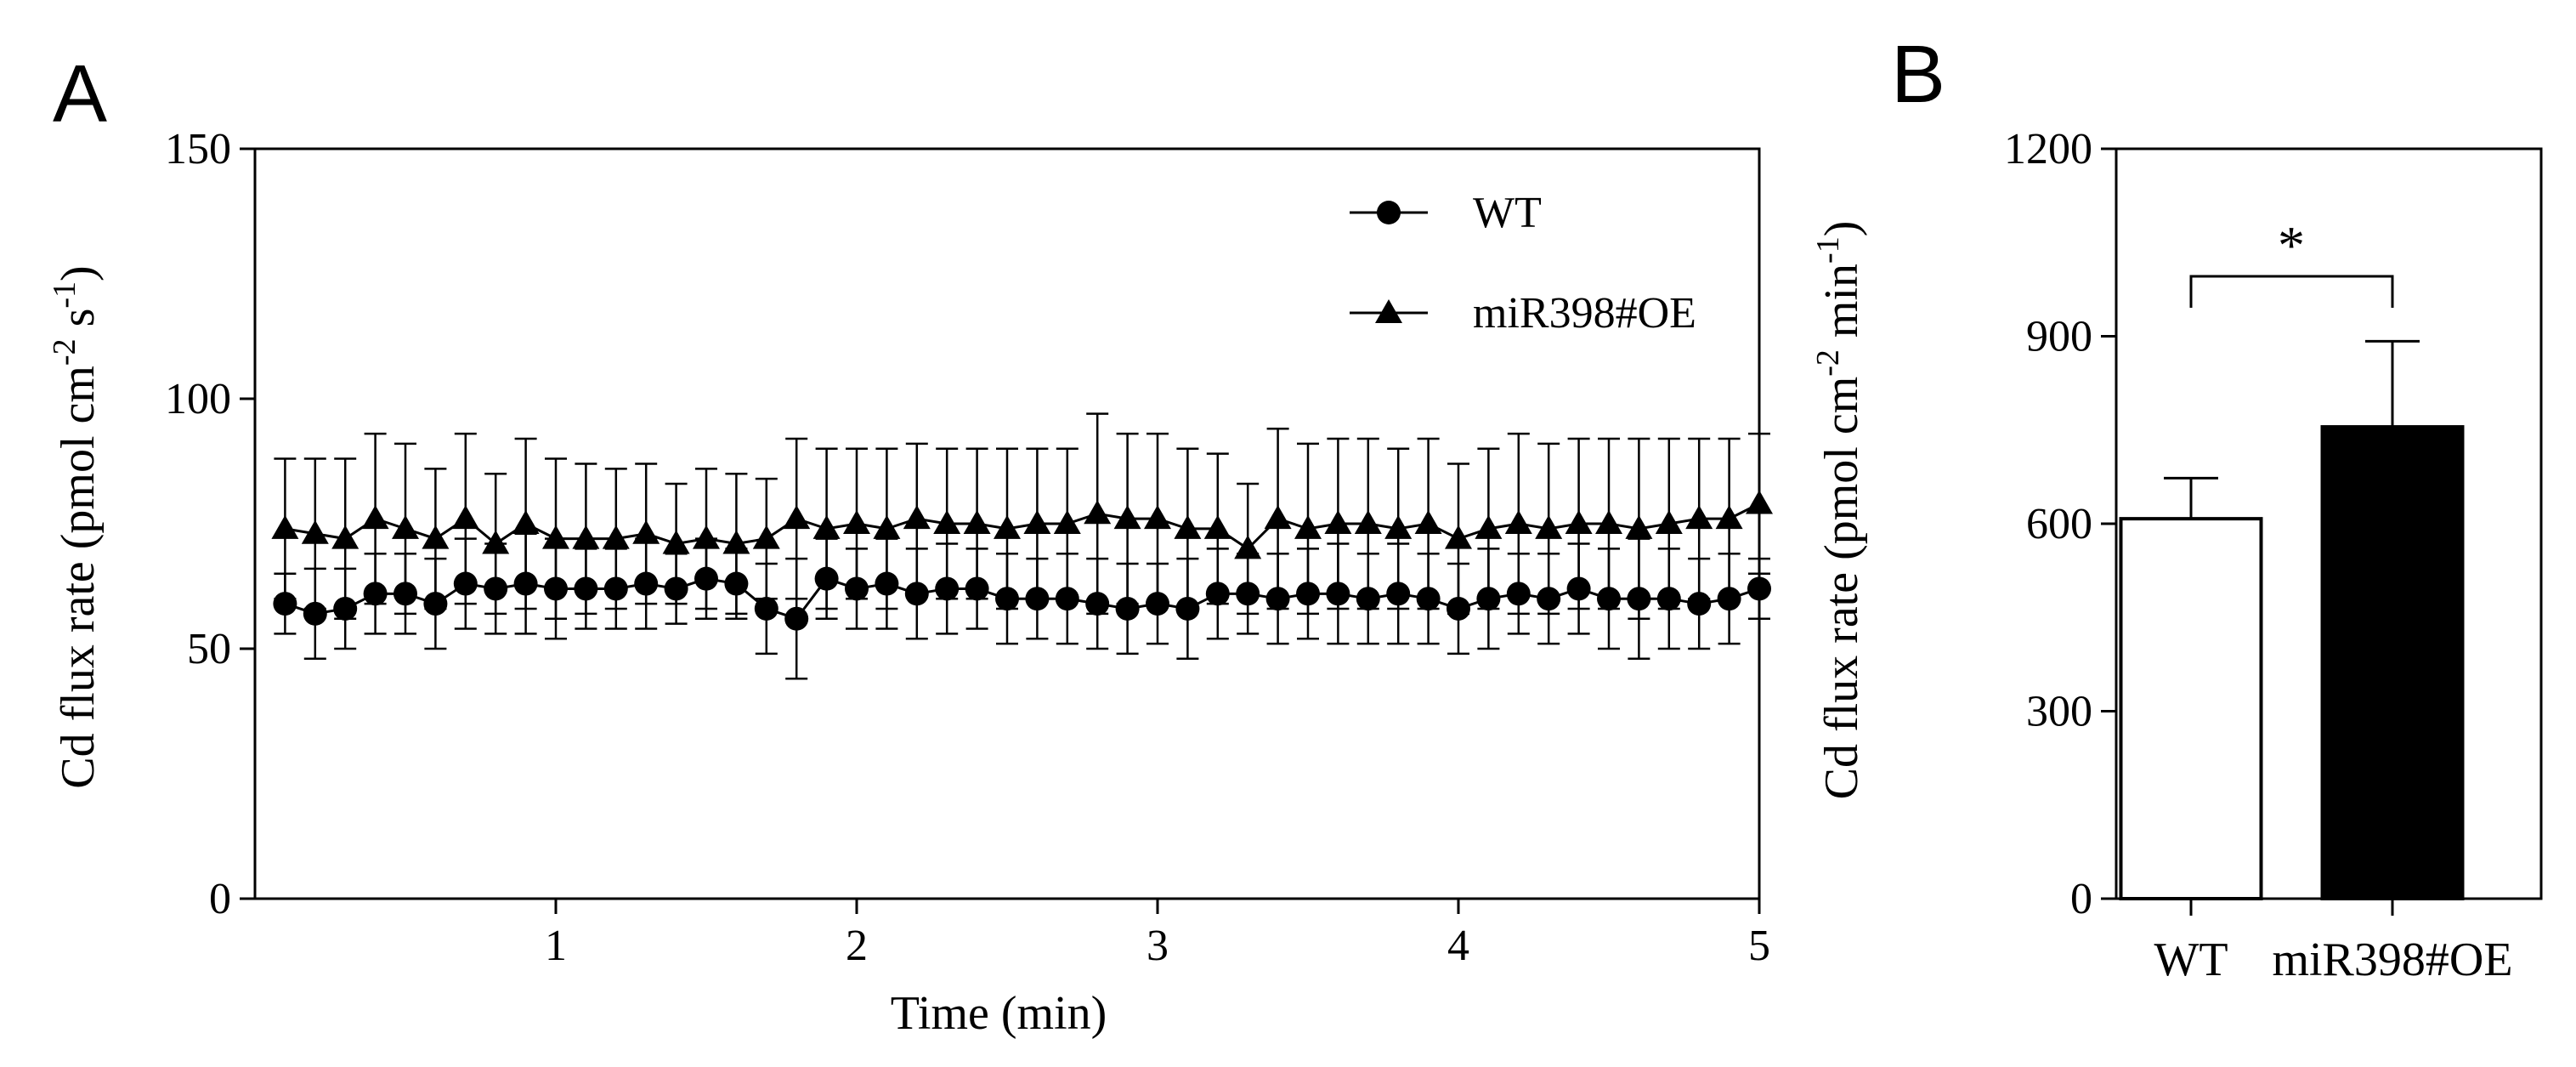 The height and width of the screenshot is (1067, 2576). I want to click on panel-a-markers, so click(1022, 560).